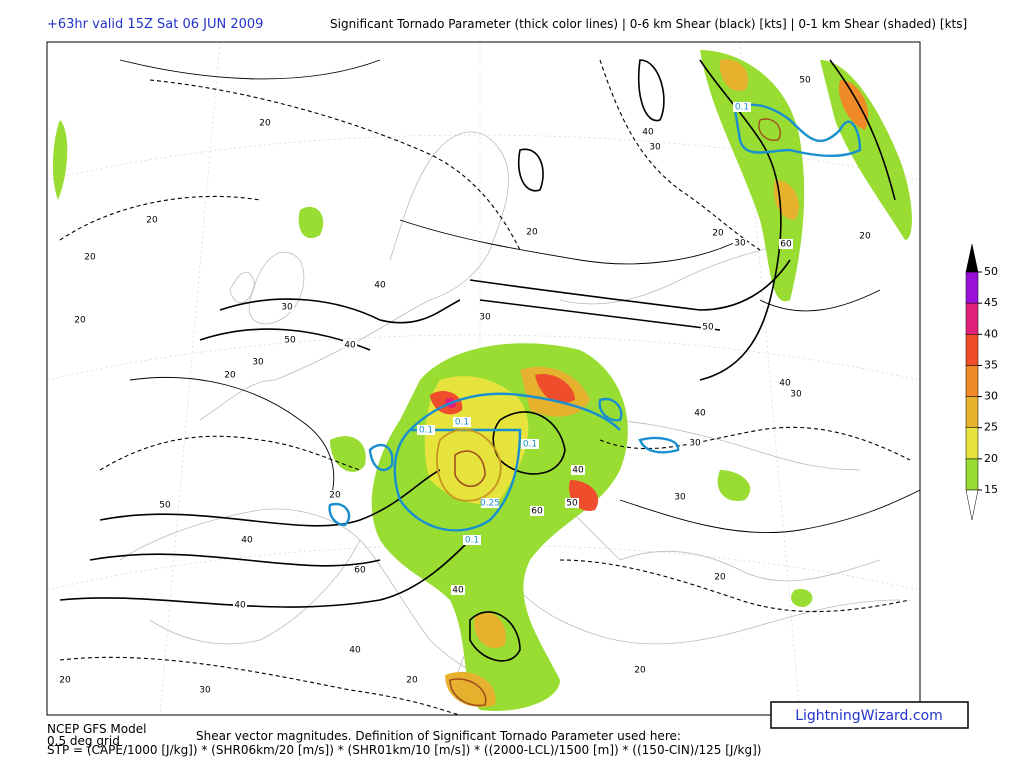  Describe the element at coordinates (869, 716) in the screenshot. I see `brand: LightningWizard.com` at that location.